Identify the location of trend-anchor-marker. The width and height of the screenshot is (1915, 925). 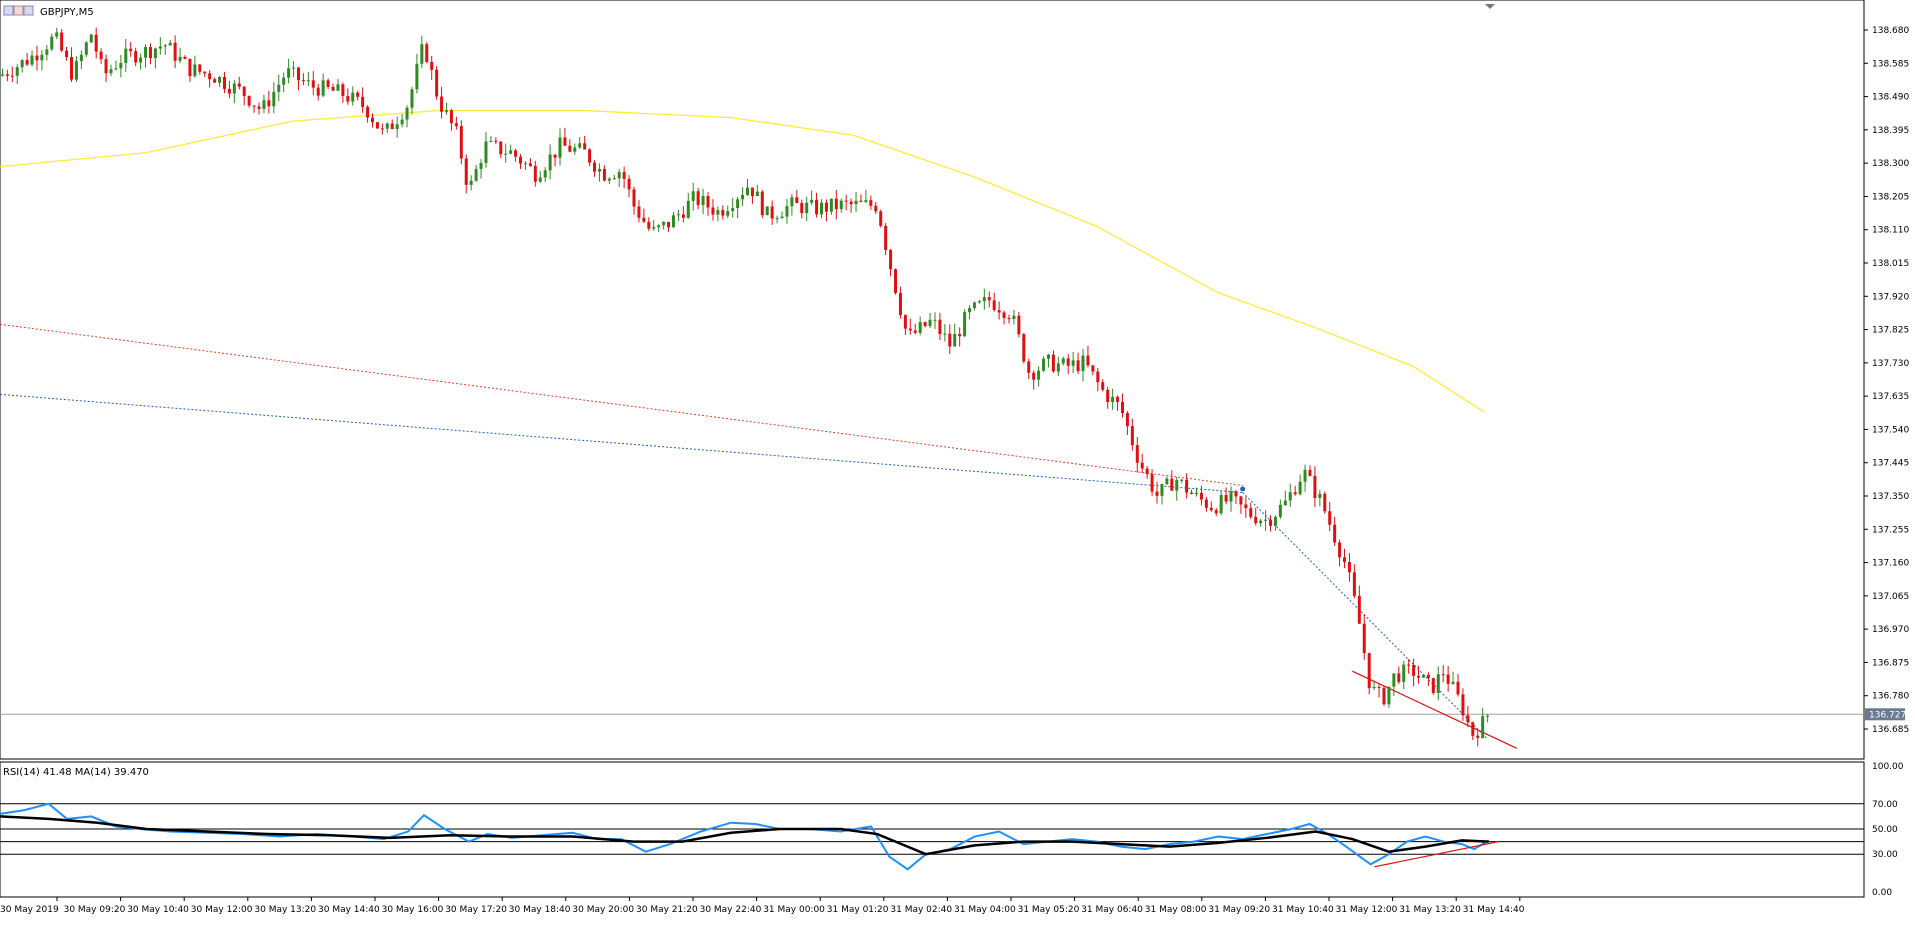
(1243, 489).